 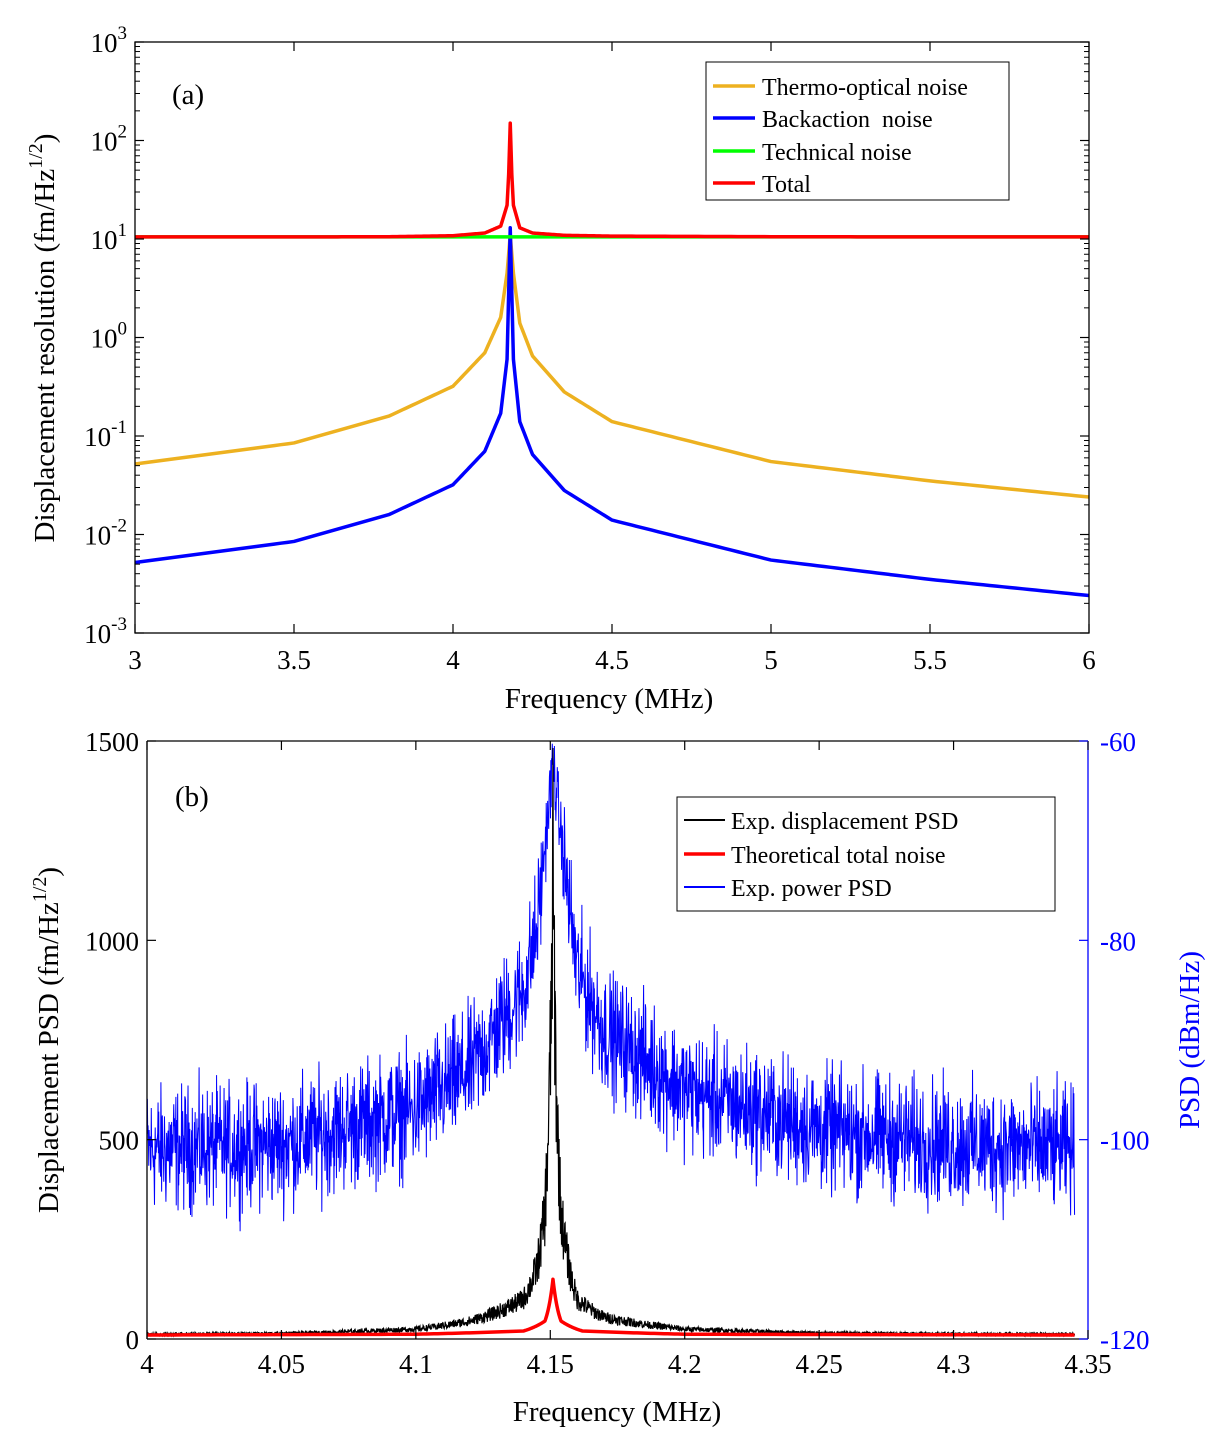 I want to click on panel-a-x-axis-label: Frequency (MHz), so click(x=609, y=699).